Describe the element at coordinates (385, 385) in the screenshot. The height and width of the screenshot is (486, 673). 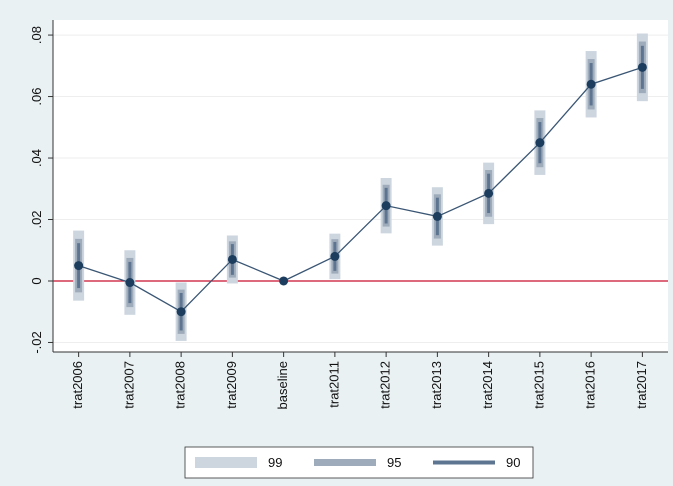
I see `x-tick-label: trat2012` at that location.